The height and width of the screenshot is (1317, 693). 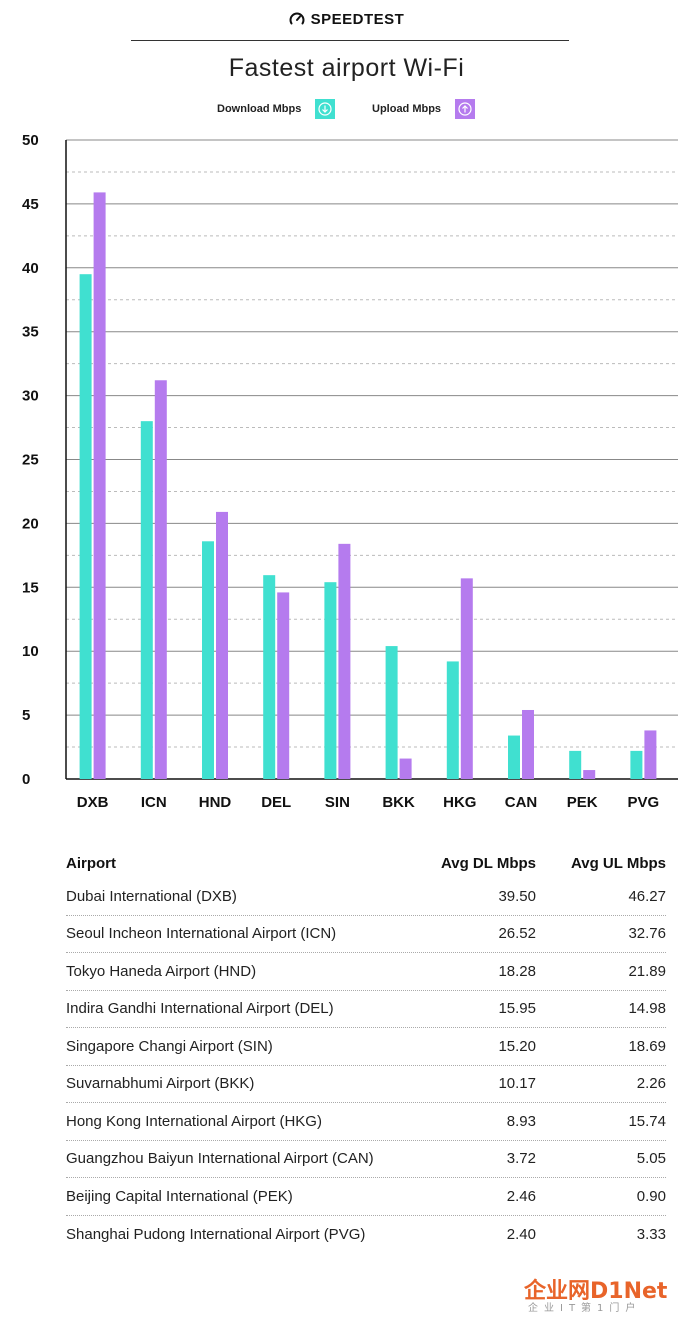 What do you see at coordinates (517, 896) in the screenshot?
I see `cell-dl: 39.50` at bounding box center [517, 896].